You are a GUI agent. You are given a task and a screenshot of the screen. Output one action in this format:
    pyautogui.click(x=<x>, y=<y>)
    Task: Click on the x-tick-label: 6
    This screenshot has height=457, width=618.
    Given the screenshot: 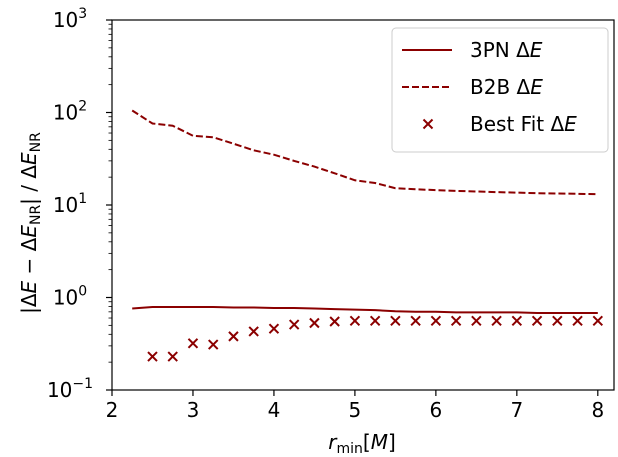 What is the action you would take?
    pyautogui.click(x=436, y=410)
    